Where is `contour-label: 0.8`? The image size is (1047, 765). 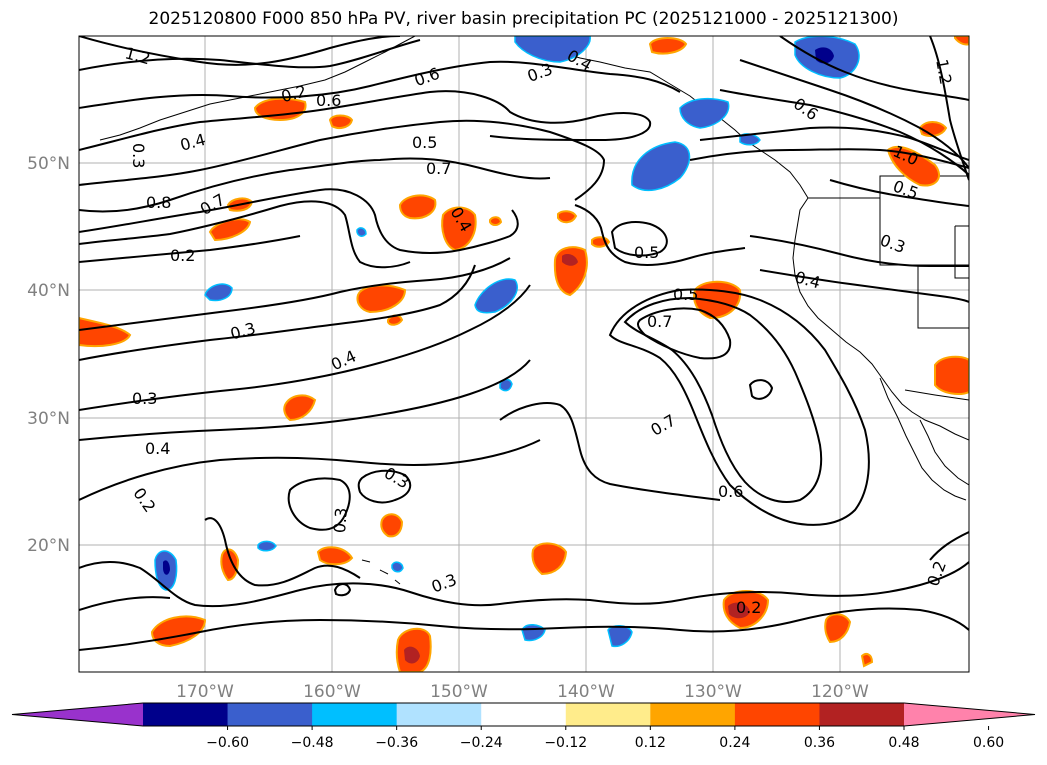
contour-label: 0.8 is located at coordinates (158, 202).